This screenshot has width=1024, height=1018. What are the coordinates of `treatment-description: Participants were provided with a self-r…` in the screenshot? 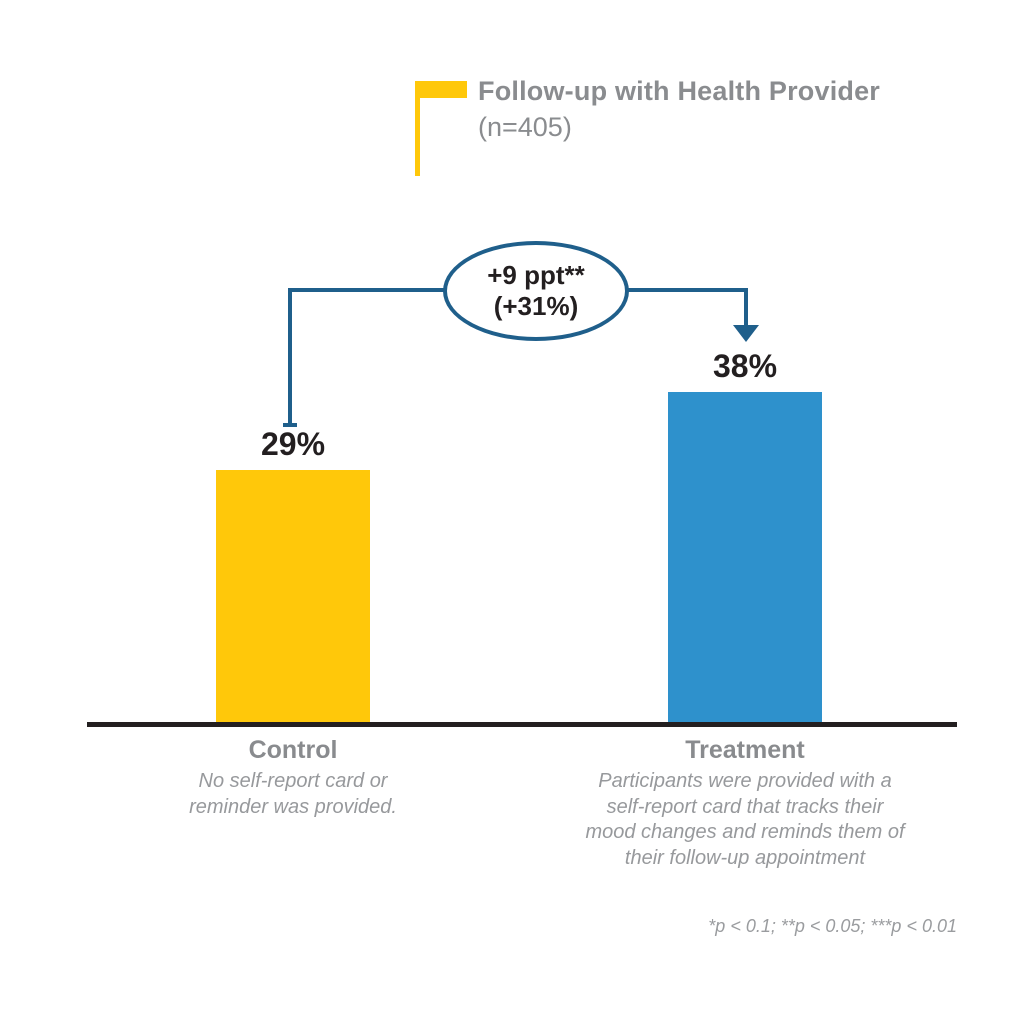 It's located at (745, 819).